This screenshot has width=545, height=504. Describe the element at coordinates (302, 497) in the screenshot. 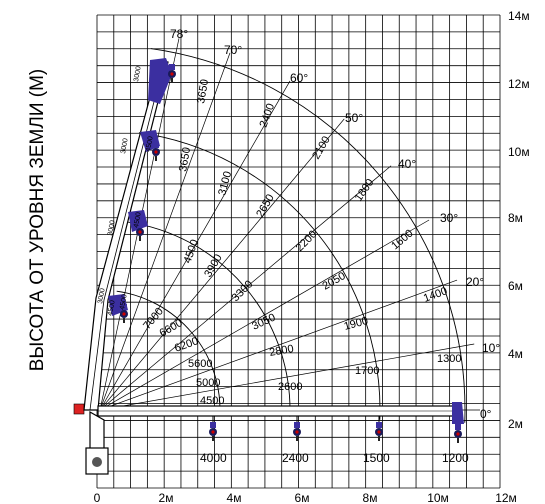

I see `x-tick-label: 6м` at that location.